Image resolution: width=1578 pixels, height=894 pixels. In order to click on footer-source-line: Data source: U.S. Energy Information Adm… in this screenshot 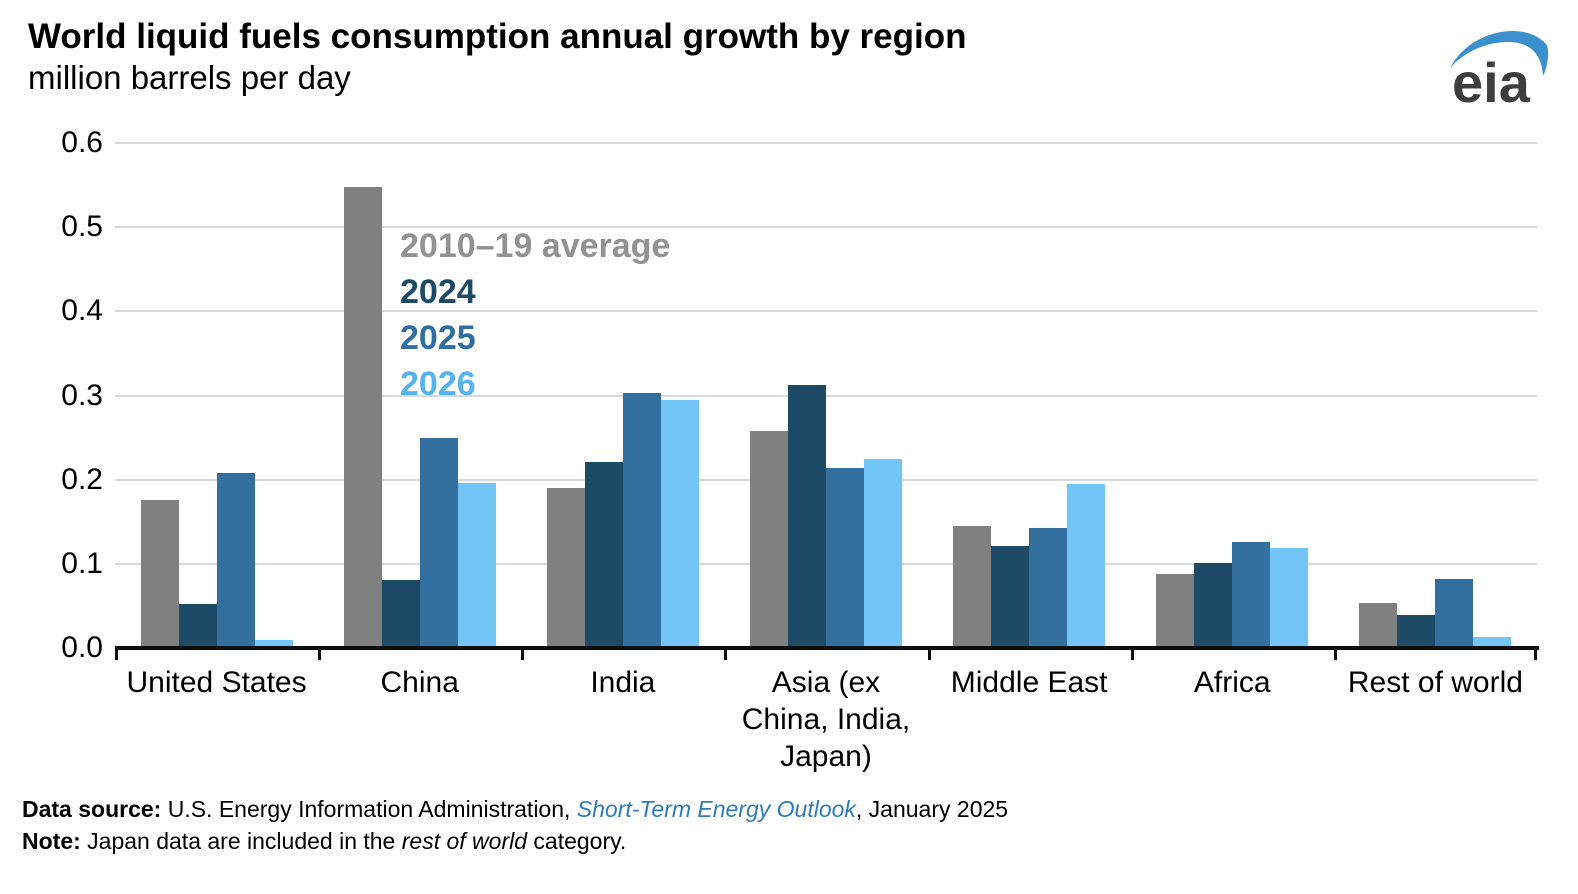, I will do `click(515, 809)`.